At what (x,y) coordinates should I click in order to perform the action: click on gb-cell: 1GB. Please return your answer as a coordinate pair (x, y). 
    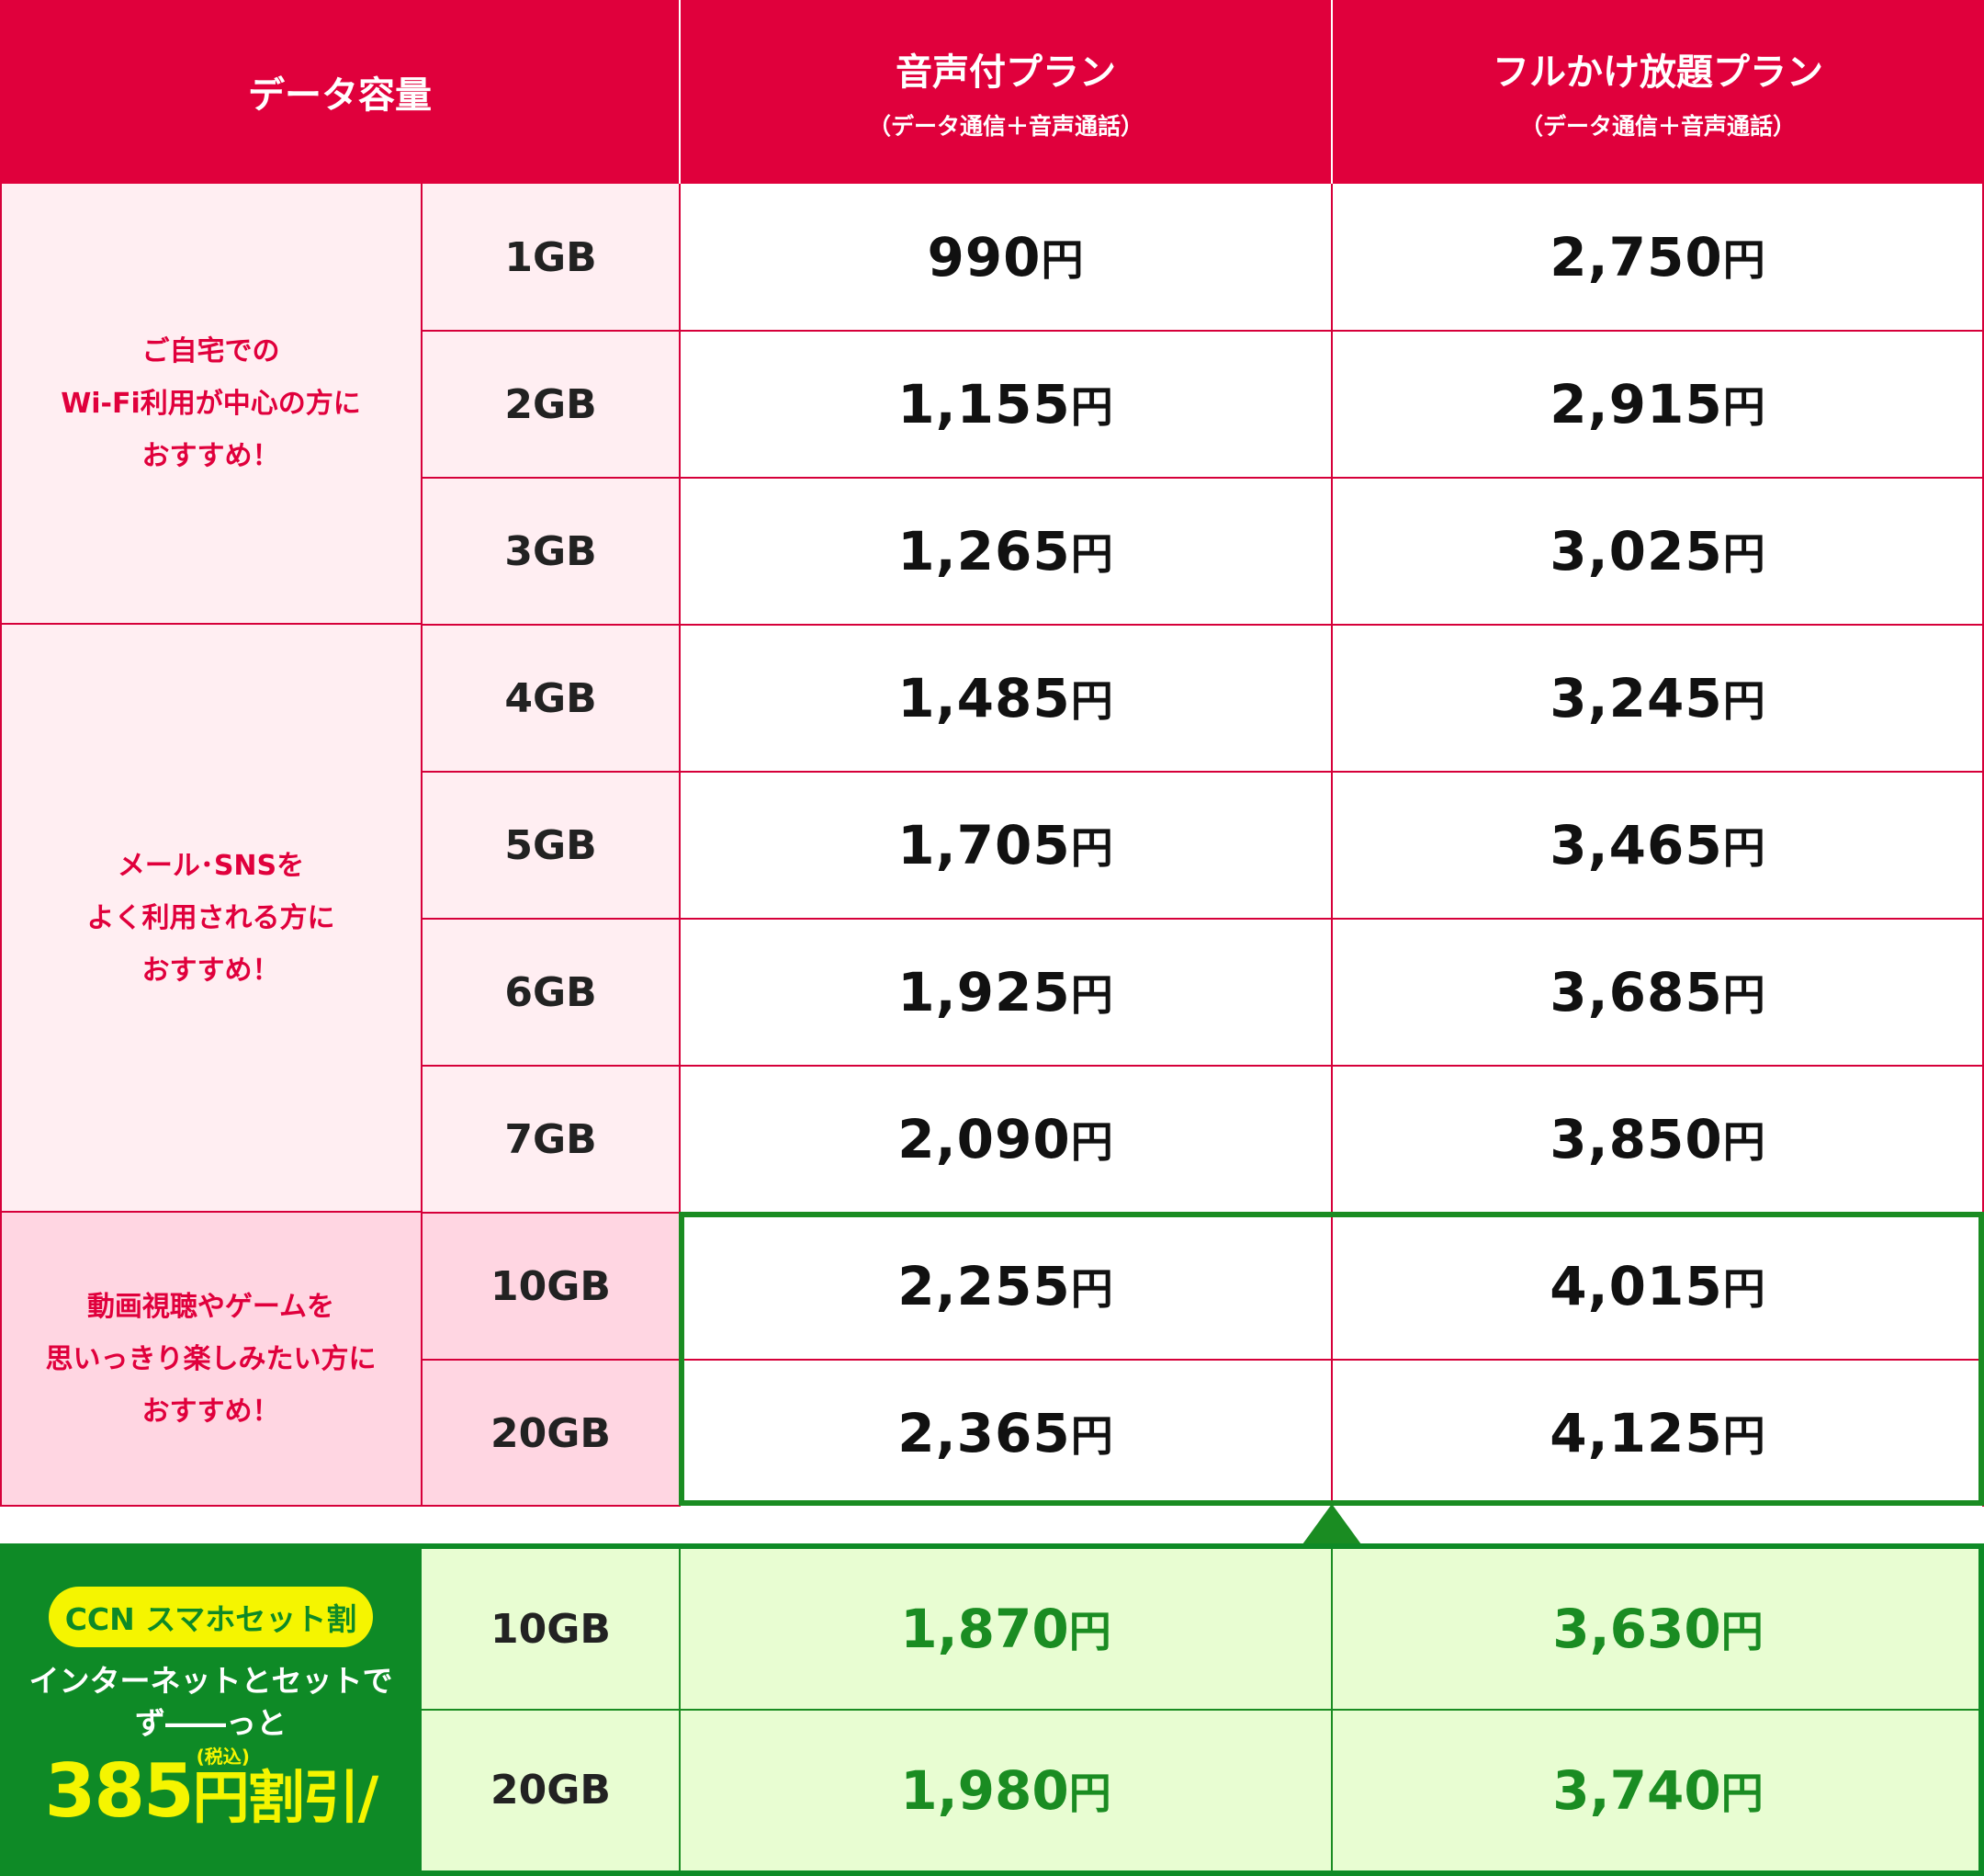
    Looking at the image, I should click on (550, 257).